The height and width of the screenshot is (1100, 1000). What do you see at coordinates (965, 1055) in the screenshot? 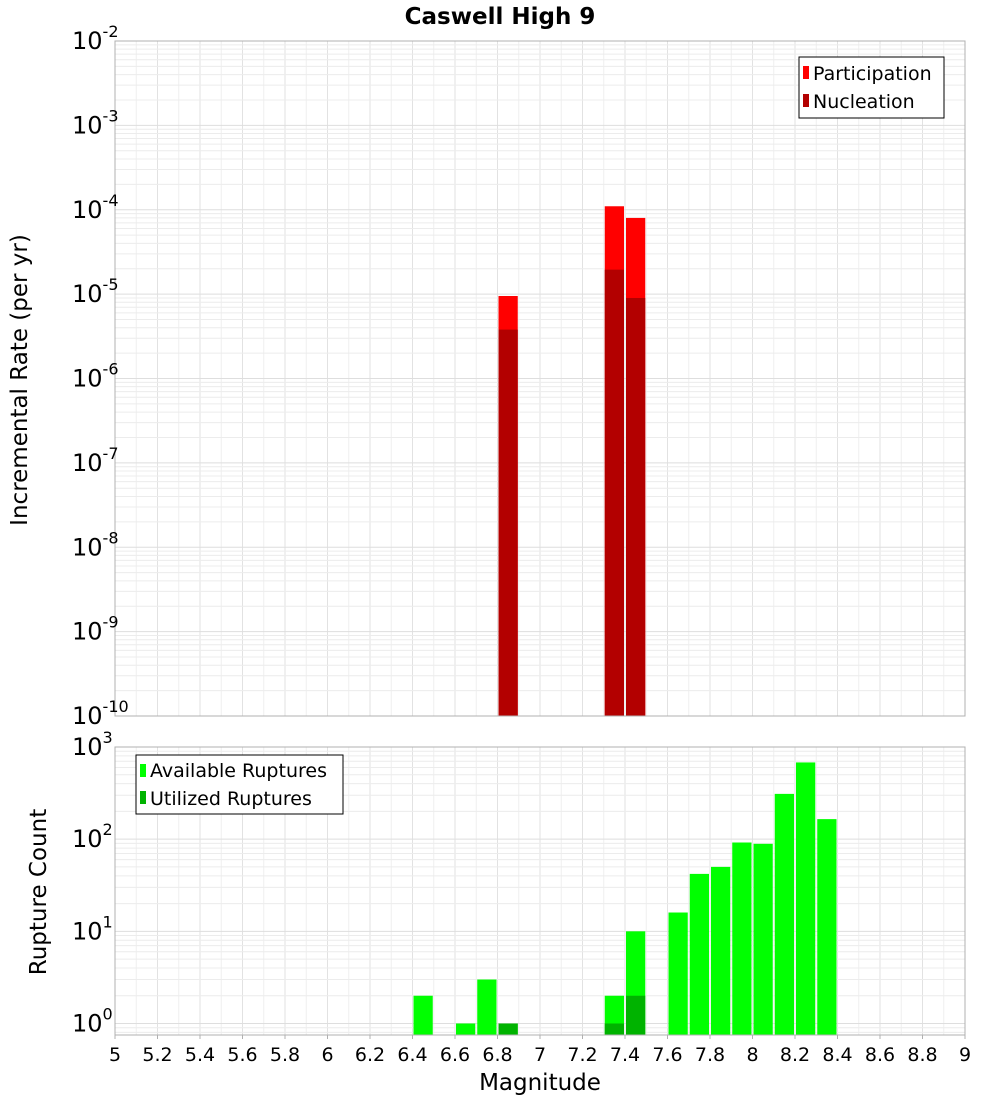
I see `x-tick-label: 9` at bounding box center [965, 1055].